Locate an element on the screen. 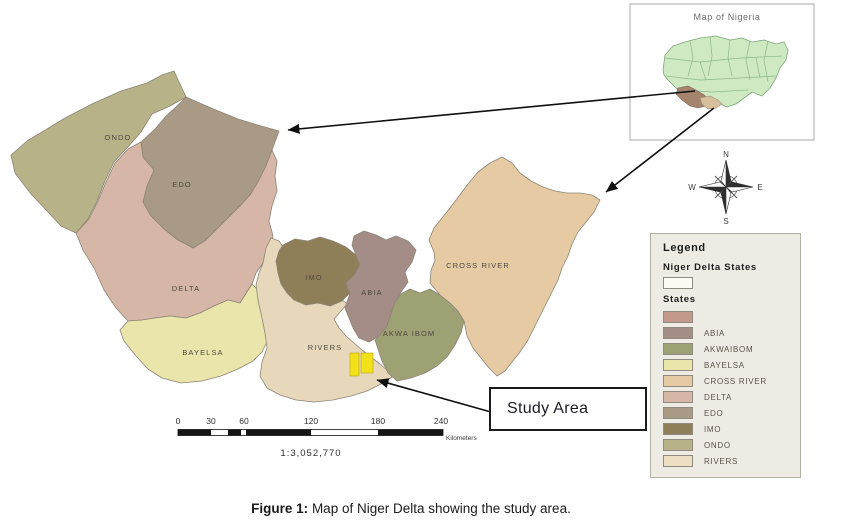 The width and height of the screenshot is (865, 531). legend-group-states: States is located at coordinates (679, 299).